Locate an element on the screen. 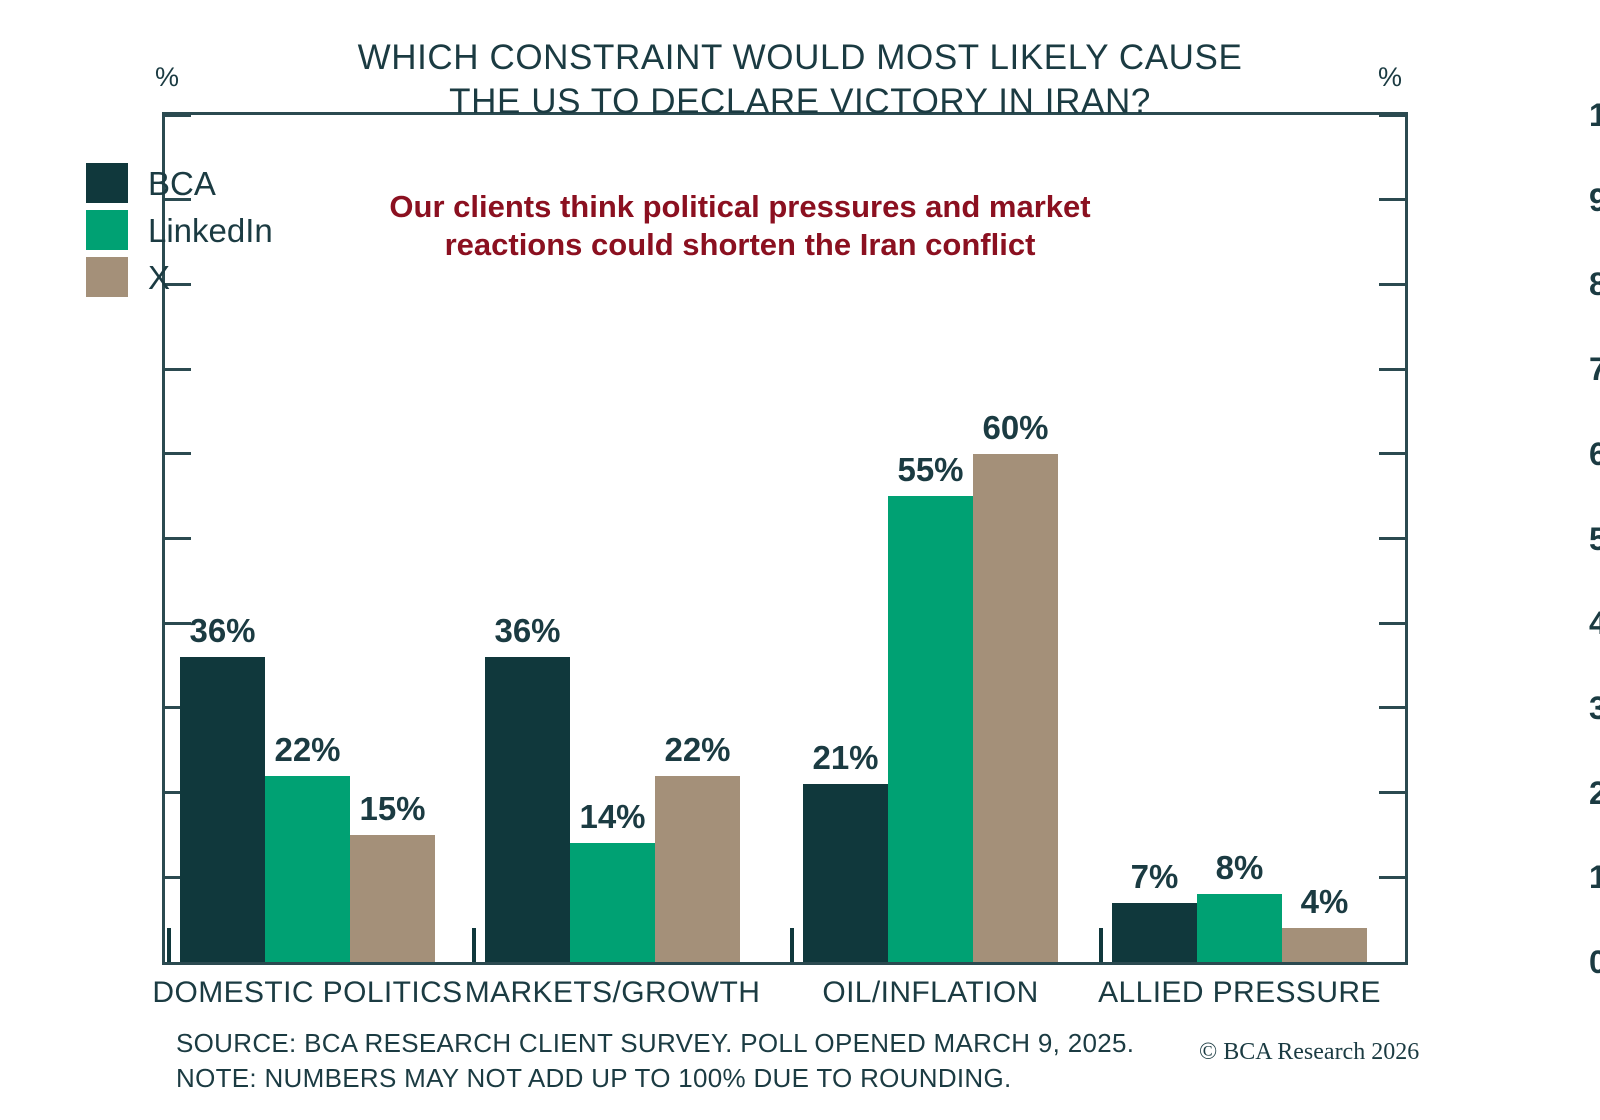 Image resolution: width=1600 pixels, height=1120 pixels. y-axis-label-right: 50 is located at coordinates (1594, 538).